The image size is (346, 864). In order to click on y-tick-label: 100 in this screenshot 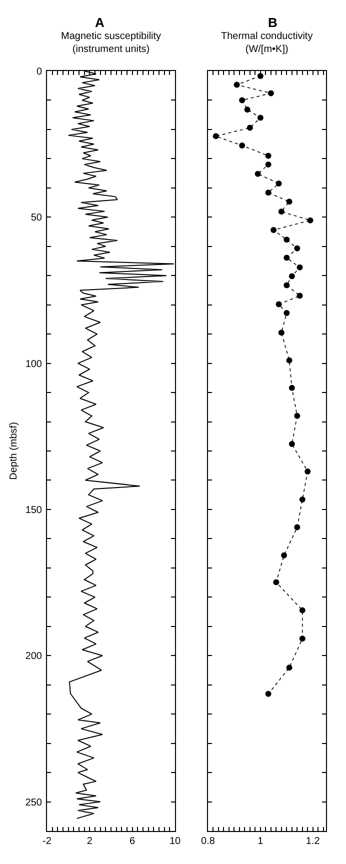, I will do `click(33, 364)`.